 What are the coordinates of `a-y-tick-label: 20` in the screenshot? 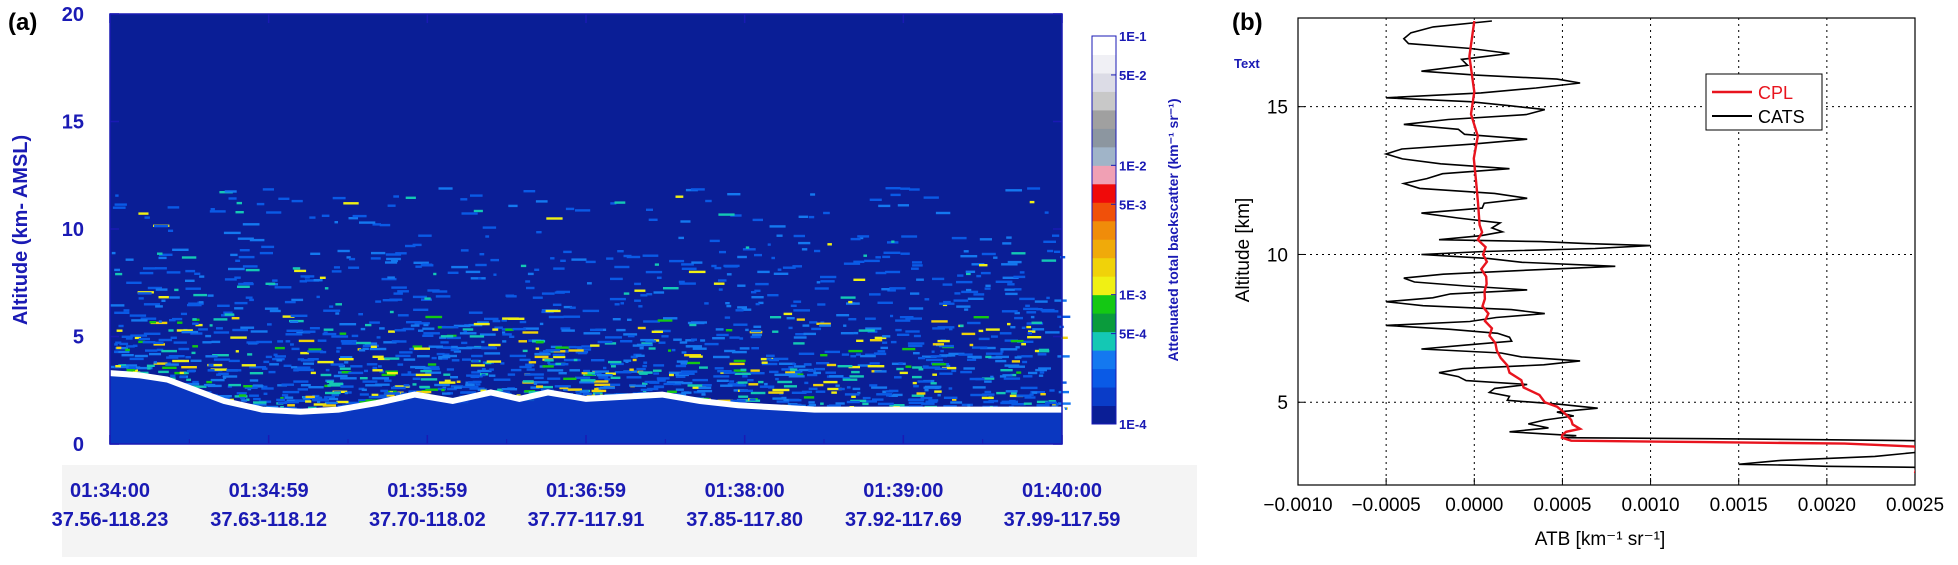 It's located at (73, 15).